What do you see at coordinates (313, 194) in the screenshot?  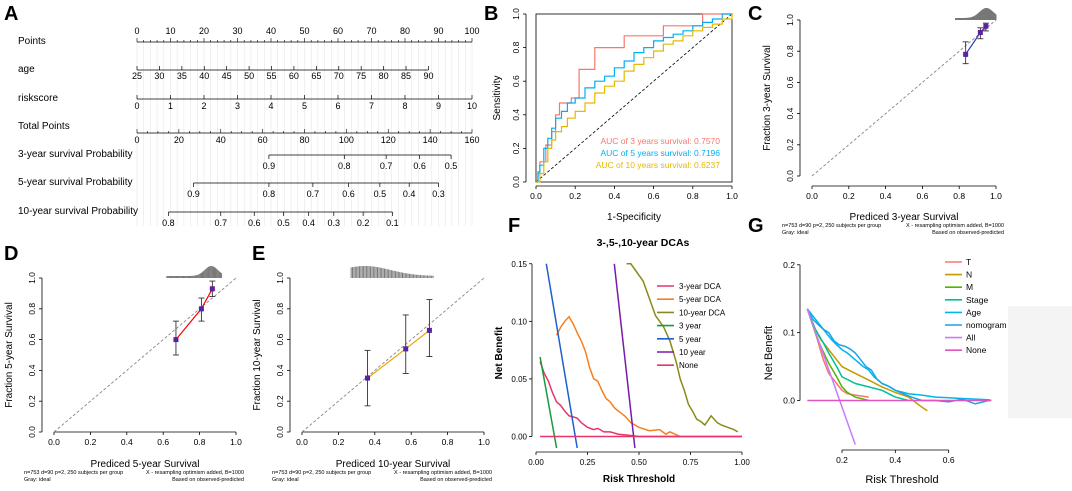 I see `nomogram-tick-label: 0.7` at bounding box center [313, 194].